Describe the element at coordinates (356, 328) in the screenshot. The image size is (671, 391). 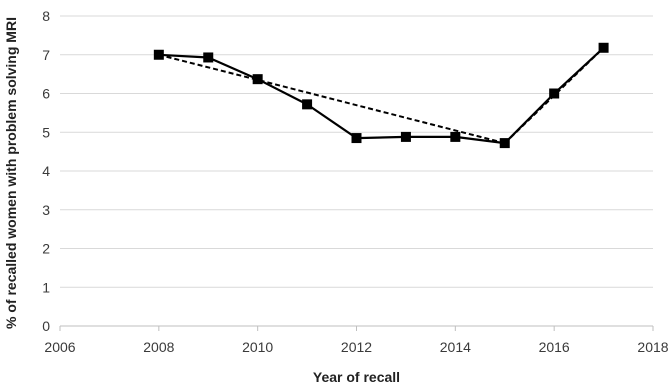
I see `axes` at that location.